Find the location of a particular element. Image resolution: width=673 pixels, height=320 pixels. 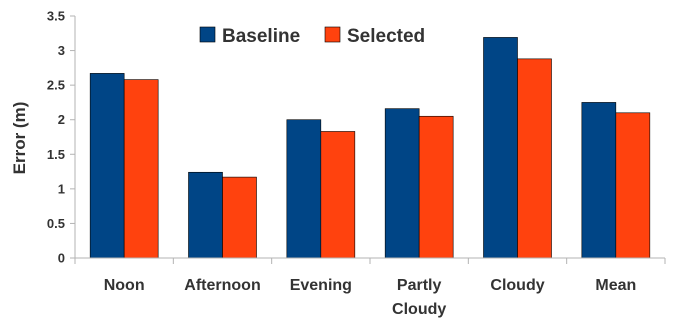

x-category-label: Evening is located at coordinates (321, 285).